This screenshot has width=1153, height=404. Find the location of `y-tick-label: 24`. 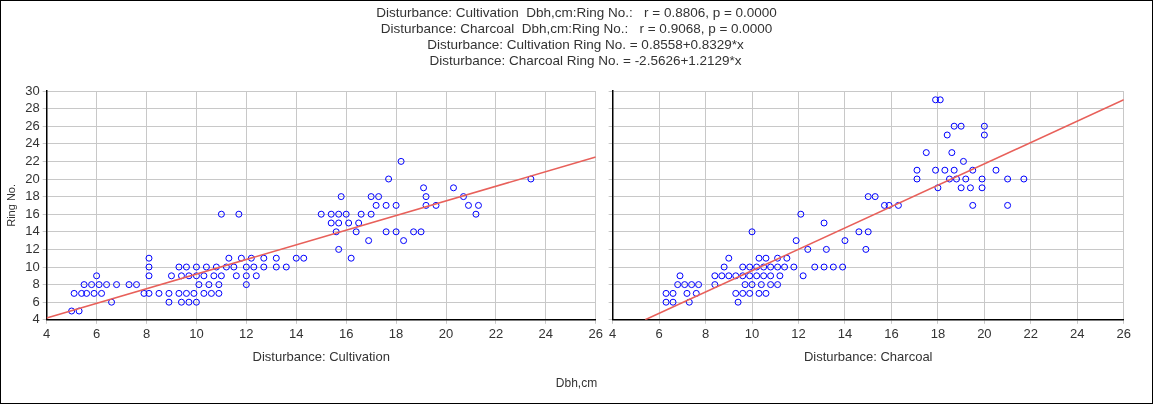

y-tick-label: 24 is located at coordinates (32, 143).